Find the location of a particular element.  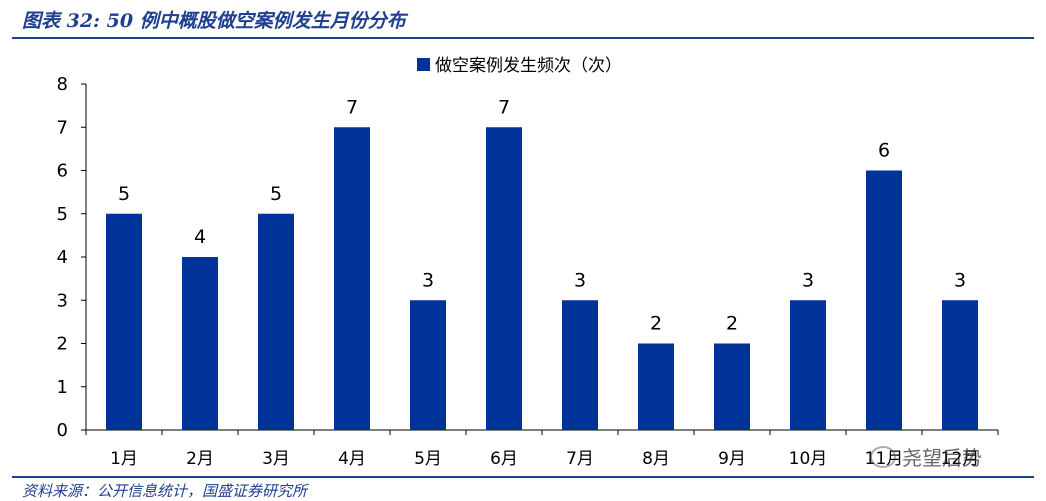

legend-swatch is located at coordinates (423, 64).